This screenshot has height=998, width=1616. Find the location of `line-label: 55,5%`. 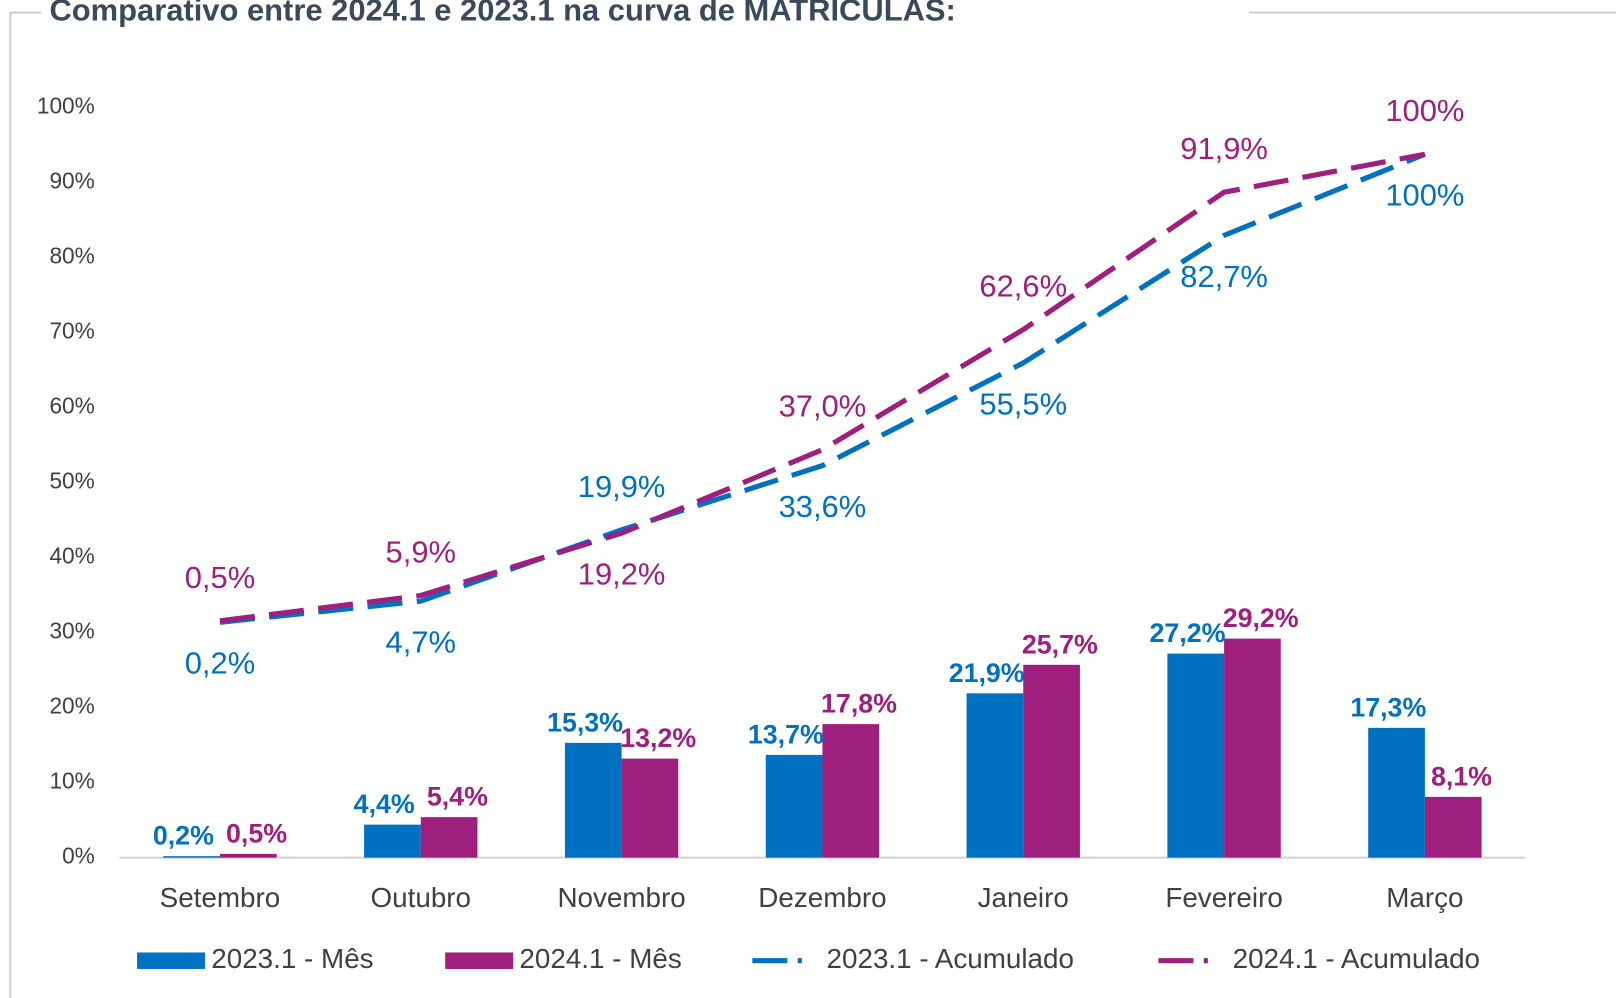

line-label: 55,5% is located at coordinates (1023, 403).